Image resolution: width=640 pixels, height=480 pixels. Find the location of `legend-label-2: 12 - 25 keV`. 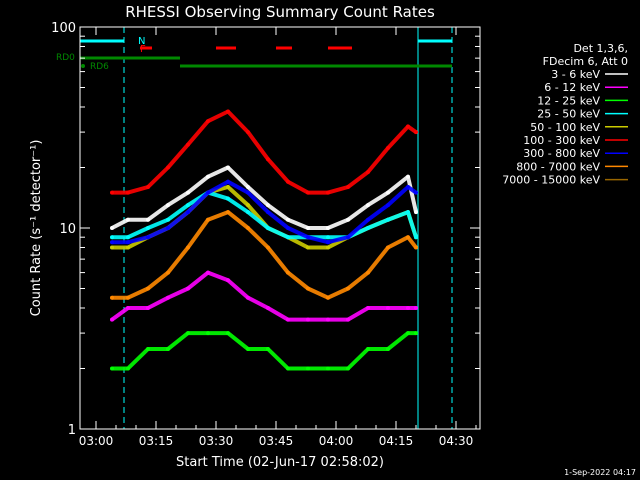

legend-label-2: 12 - 25 keV is located at coordinates (568, 100).